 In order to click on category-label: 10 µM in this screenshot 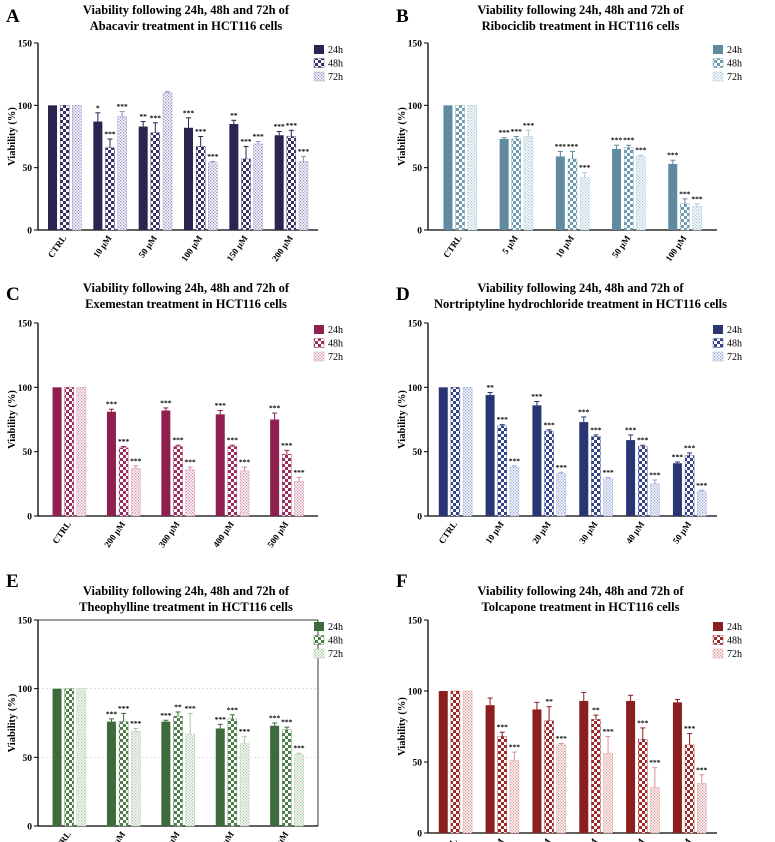, I will do `click(102, 246)`.